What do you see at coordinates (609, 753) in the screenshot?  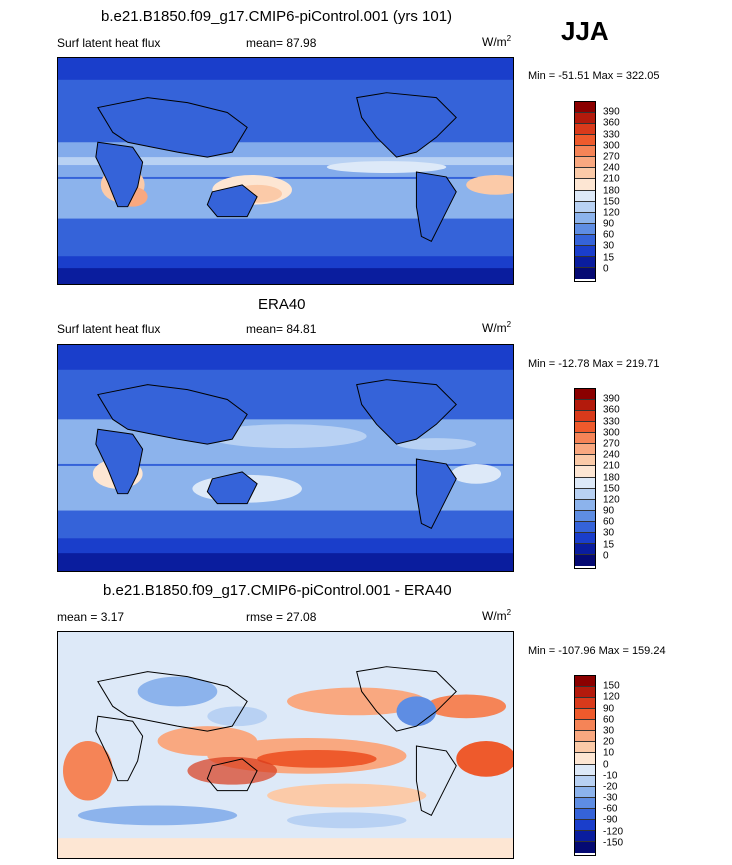 I see `colorbar-tick-label: 10` at bounding box center [609, 753].